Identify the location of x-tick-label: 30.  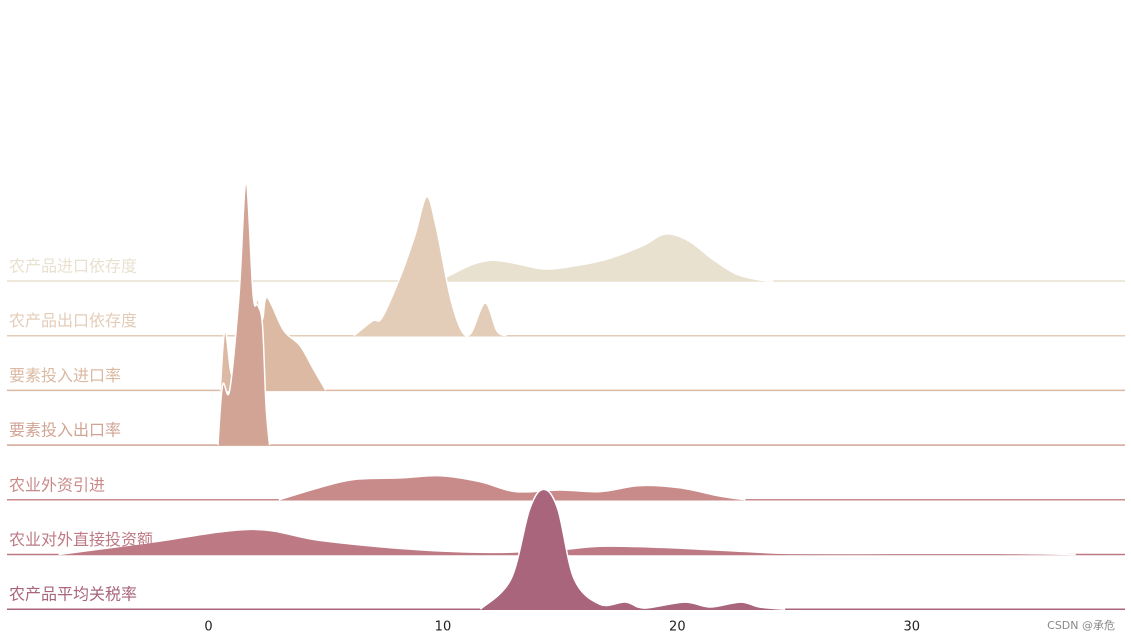
(911, 627).